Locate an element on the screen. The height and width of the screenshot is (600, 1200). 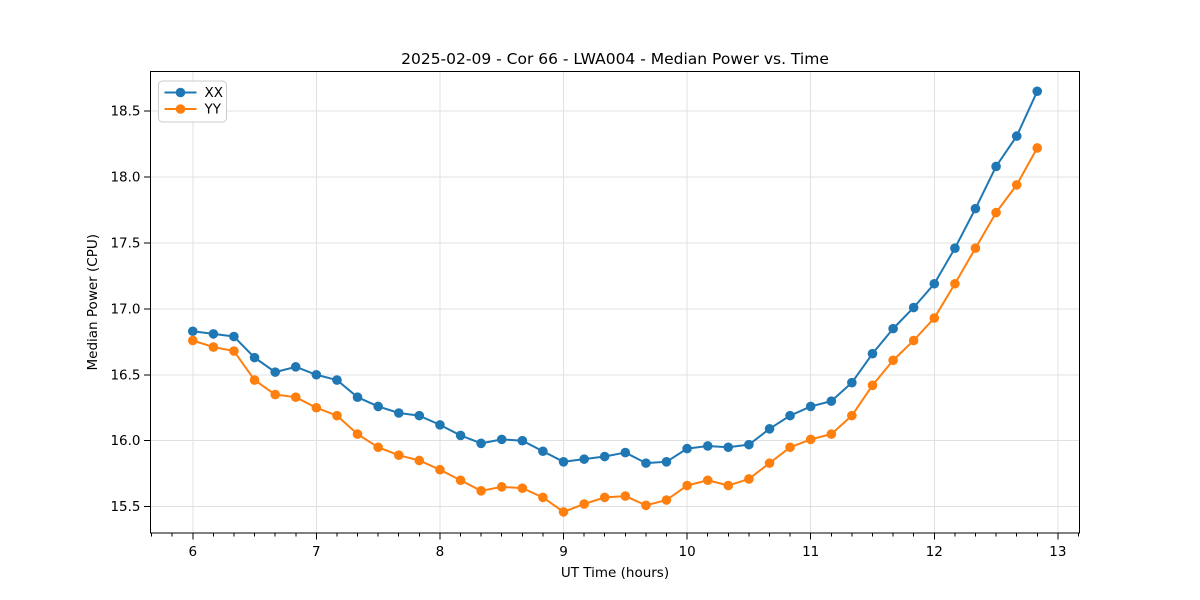
x-axis-ticks: 6 7 8 9 10 11 12 13 is located at coordinates (627, 546).